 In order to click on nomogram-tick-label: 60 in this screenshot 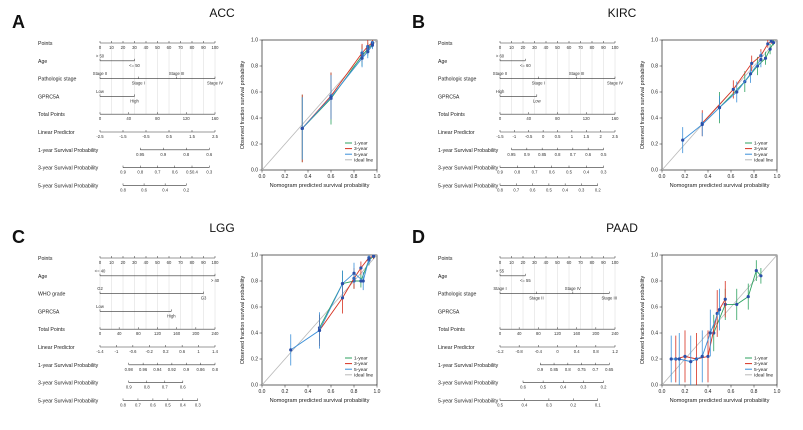, I will do `click(169, 262)`.